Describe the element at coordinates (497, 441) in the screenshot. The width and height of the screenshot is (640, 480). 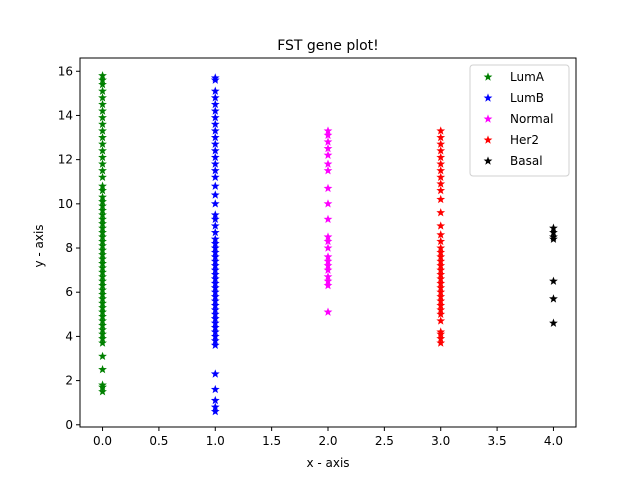
I see `x-tick-label: 3.5` at that location.